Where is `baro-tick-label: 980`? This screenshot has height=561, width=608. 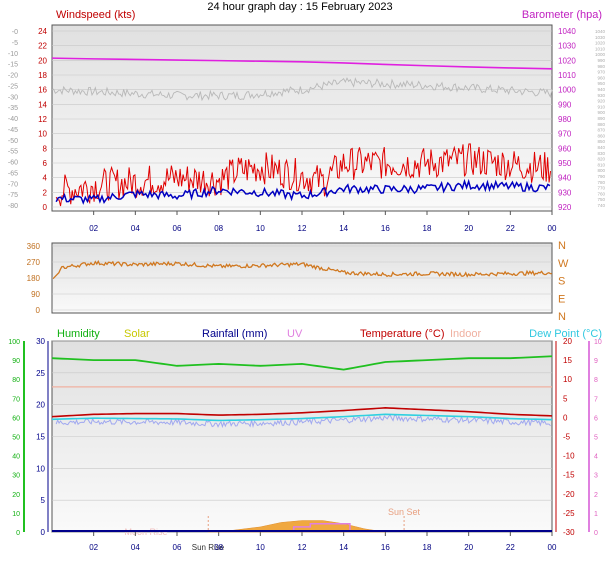 baro-tick-label: 980 is located at coordinates (565, 119).